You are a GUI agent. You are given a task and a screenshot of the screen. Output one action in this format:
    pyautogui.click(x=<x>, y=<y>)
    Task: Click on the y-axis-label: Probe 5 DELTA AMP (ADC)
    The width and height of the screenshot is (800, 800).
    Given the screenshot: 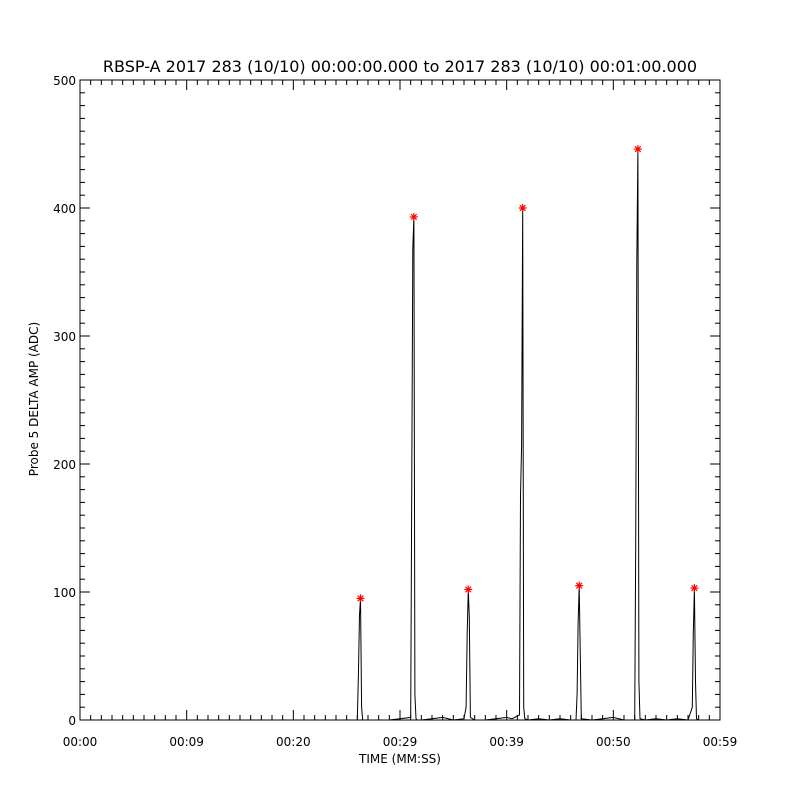 What is the action you would take?
    pyautogui.click(x=34, y=399)
    